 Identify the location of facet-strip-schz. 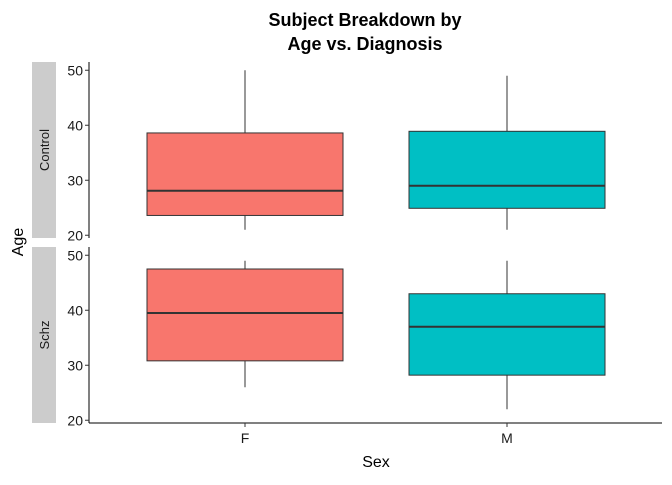
(44, 335).